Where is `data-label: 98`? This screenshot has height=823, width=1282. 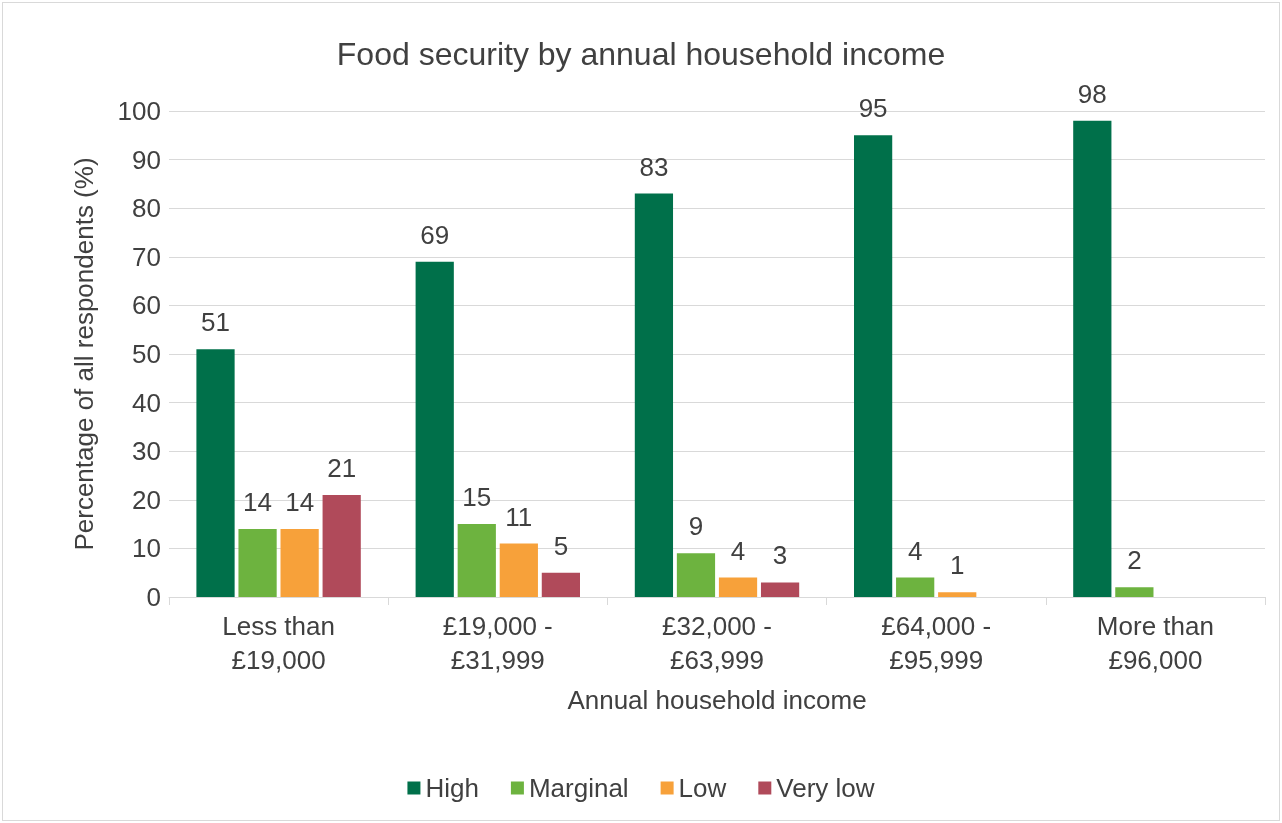 data-label: 98 is located at coordinates (1092, 93).